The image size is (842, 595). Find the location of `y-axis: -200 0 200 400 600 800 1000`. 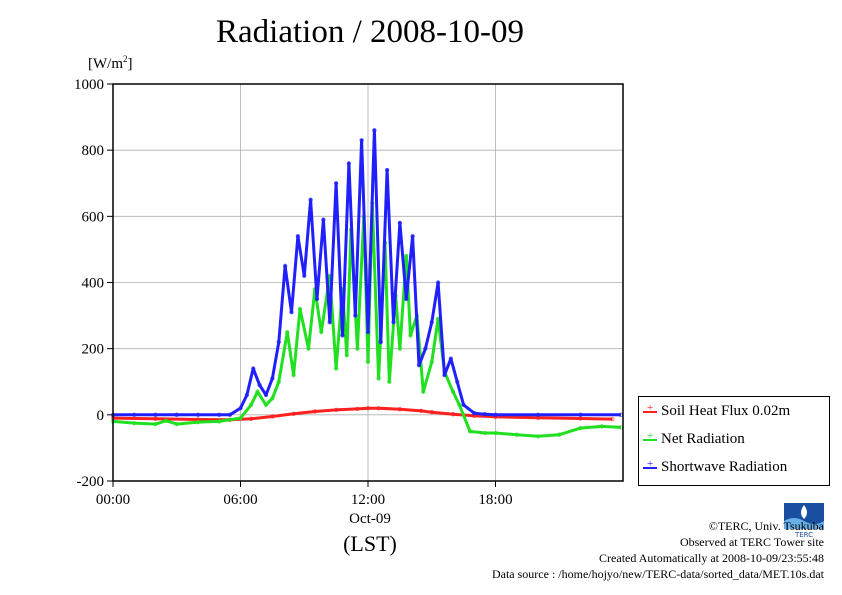

y-axis: -200 0 200 400 600 800 1000 is located at coordinates (93, 283).